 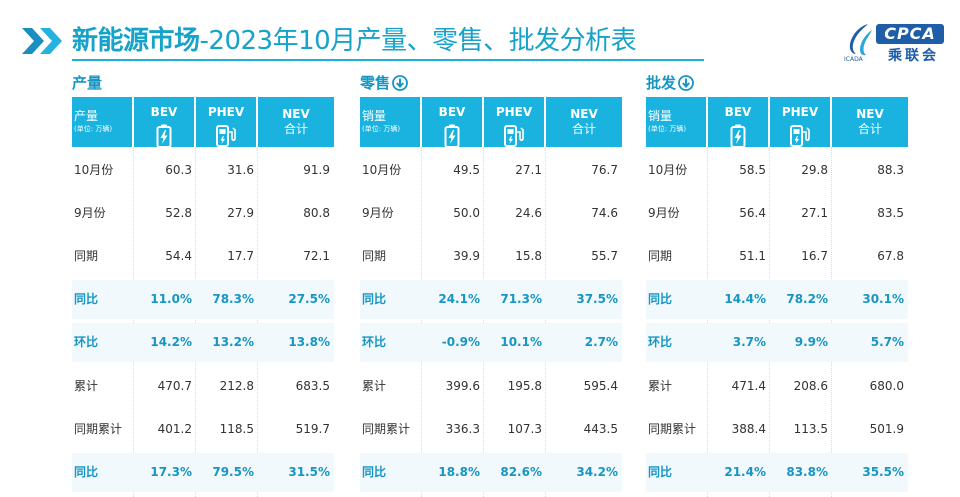 I want to click on phev-value: 27.9, so click(x=240, y=213).